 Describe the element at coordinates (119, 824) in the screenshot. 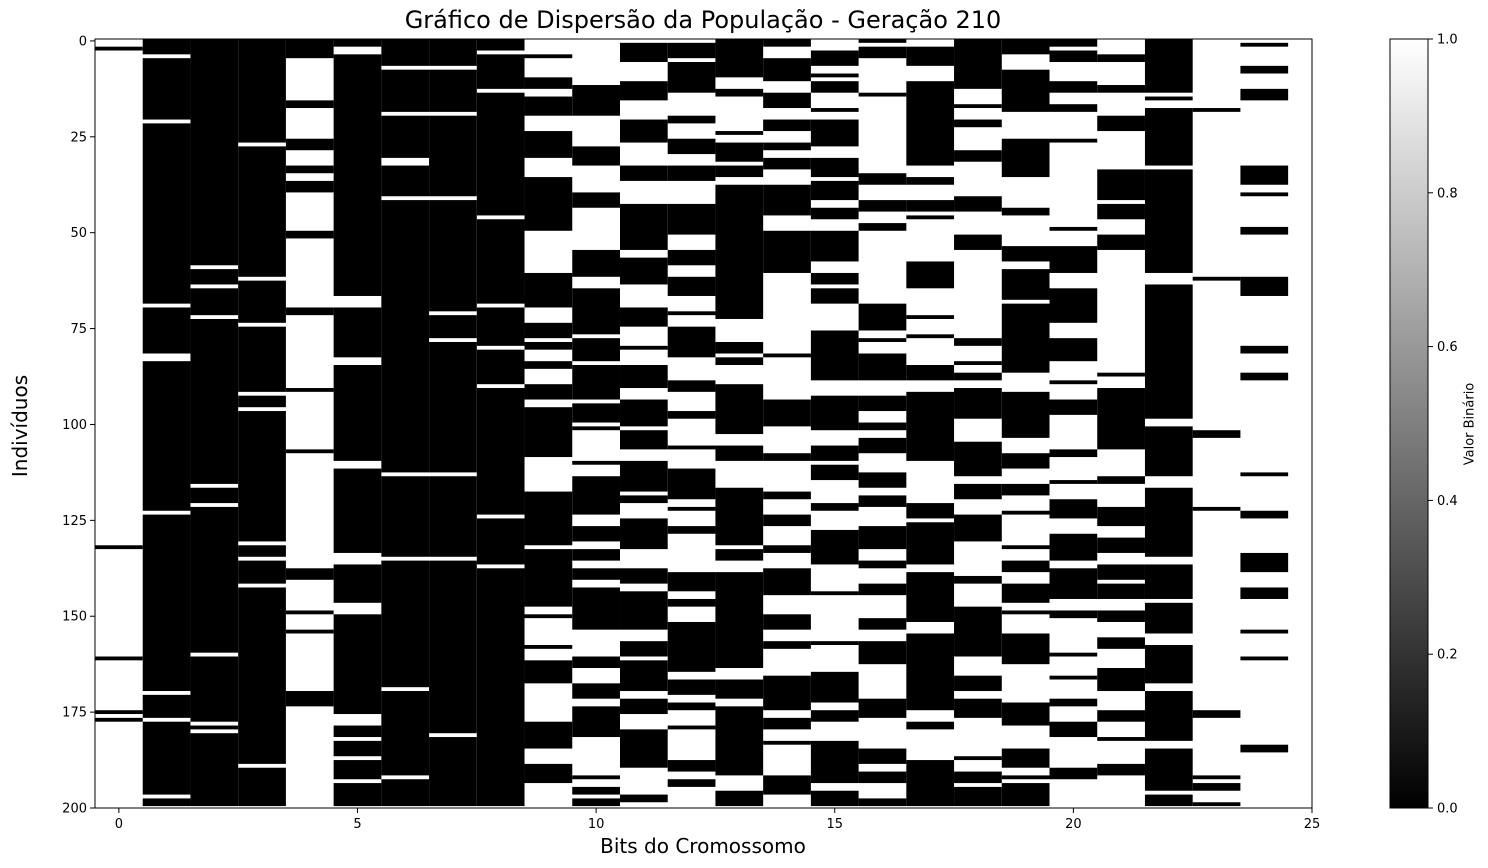

I see `x-tick-label: 0` at that location.